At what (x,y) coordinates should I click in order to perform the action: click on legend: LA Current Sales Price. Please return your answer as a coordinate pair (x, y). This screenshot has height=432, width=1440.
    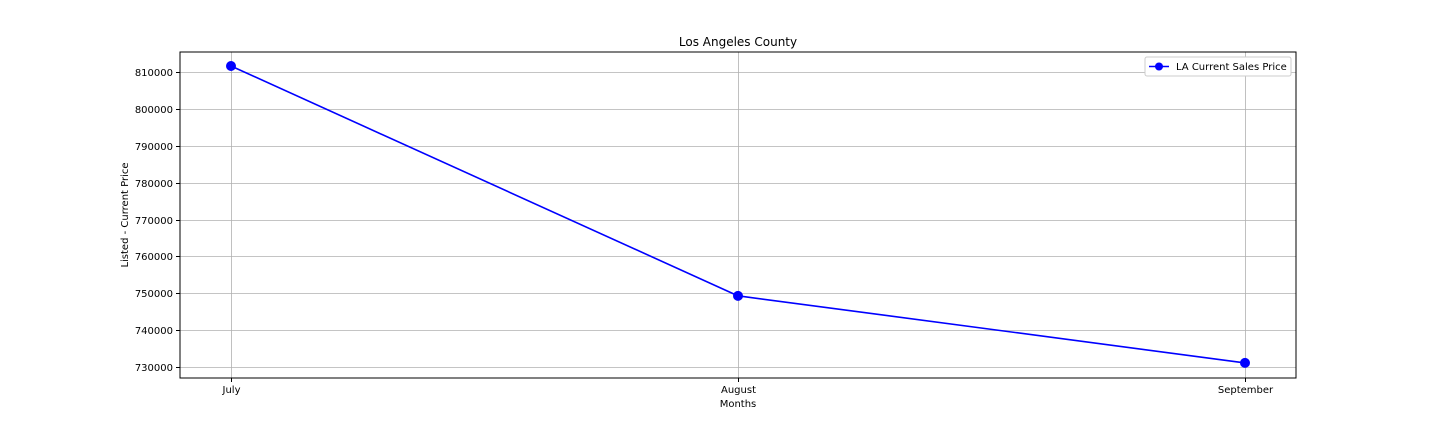
    Looking at the image, I should click on (1218, 66).